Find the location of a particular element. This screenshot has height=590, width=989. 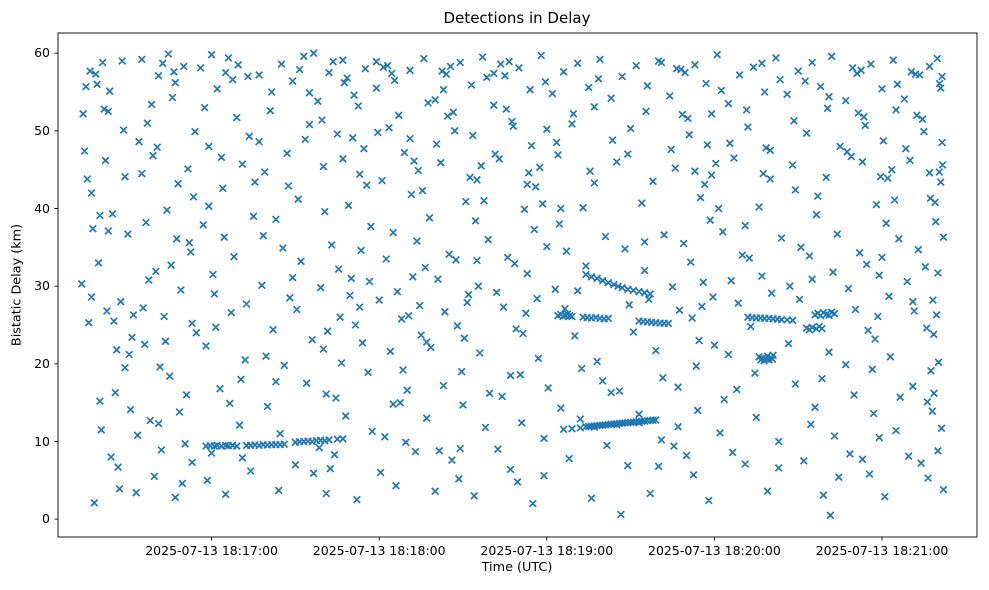

x-tick-label: 2025-07-13 18:20:00 is located at coordinates (714, 550).